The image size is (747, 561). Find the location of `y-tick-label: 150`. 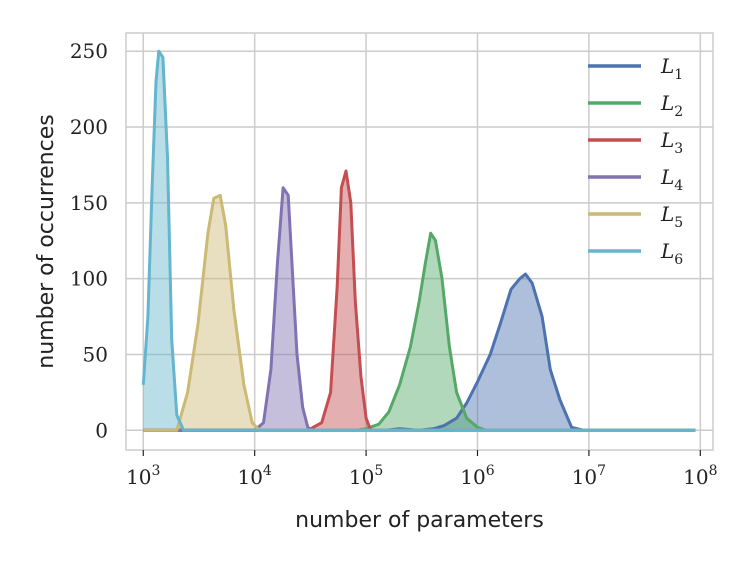

y-tick-label: 150 is located at coordinates (89, 203).